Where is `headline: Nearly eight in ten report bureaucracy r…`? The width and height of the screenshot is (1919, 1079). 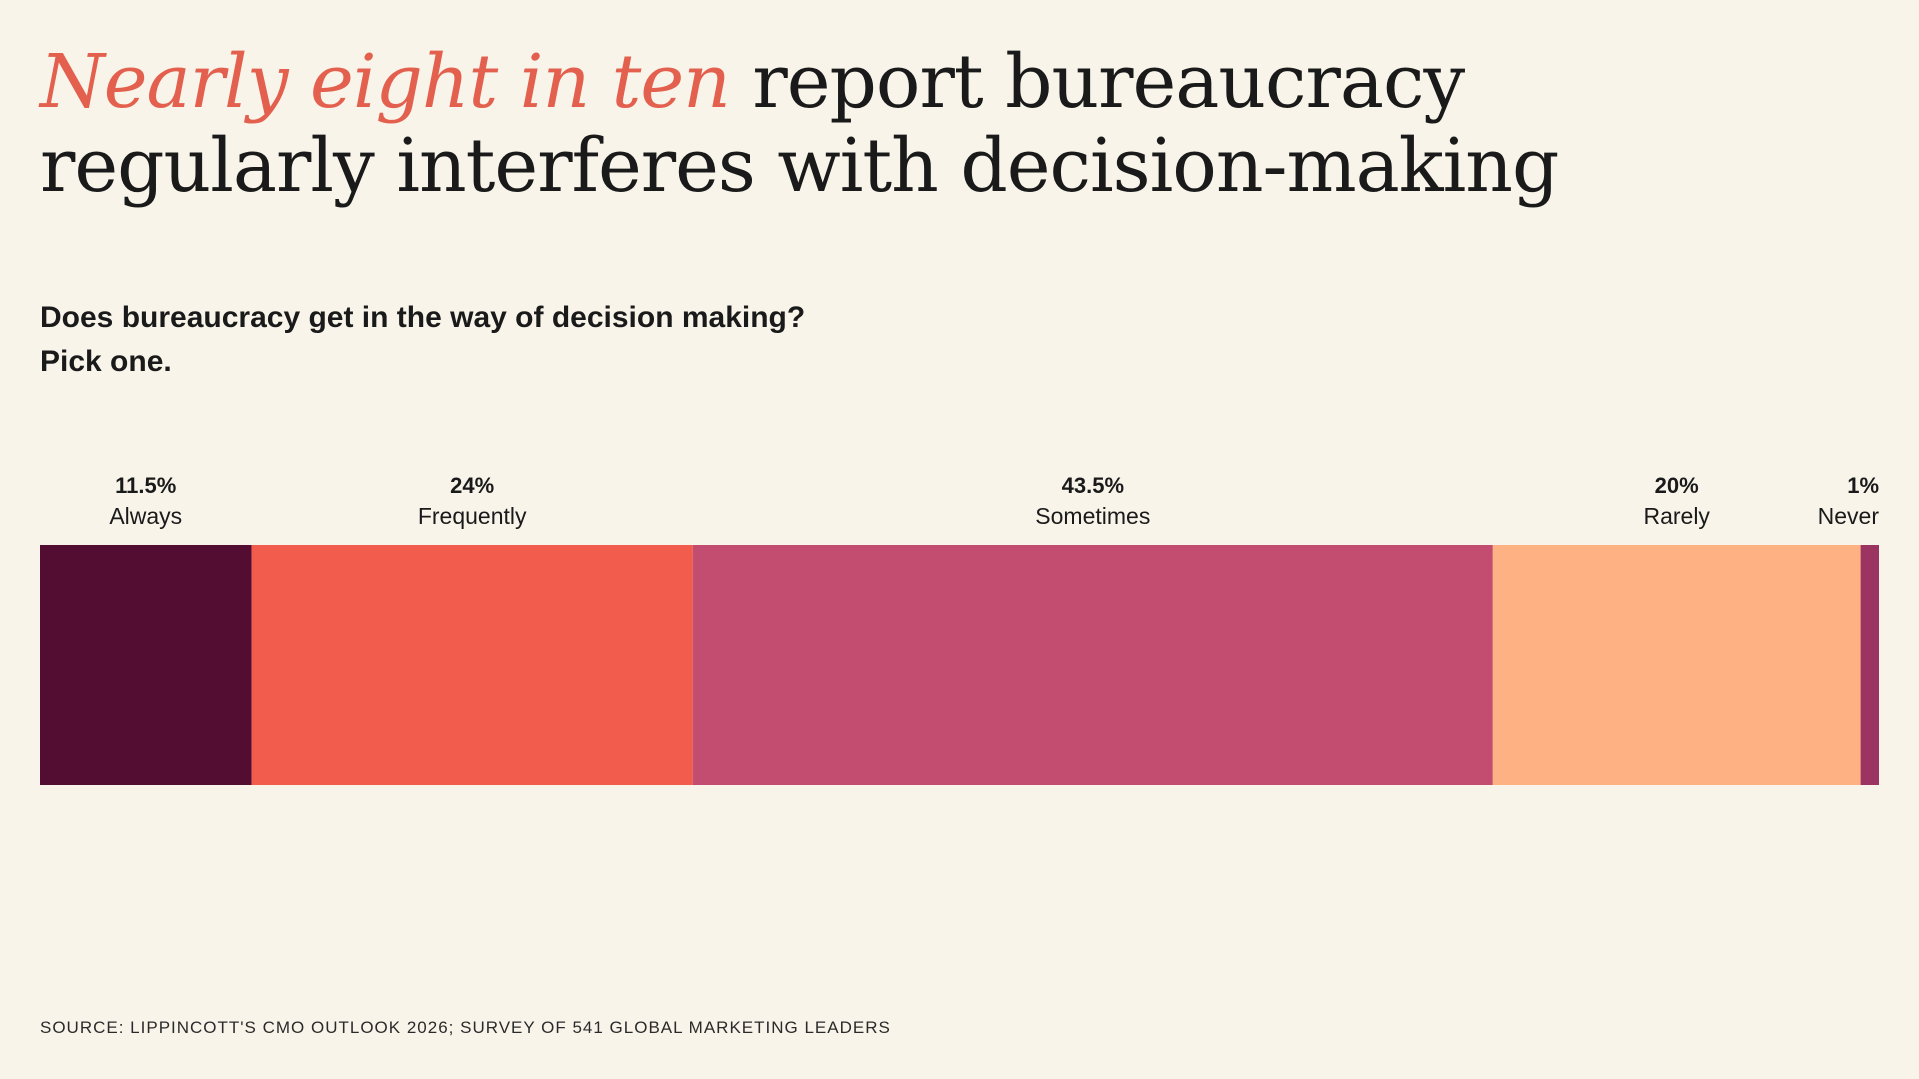
headline: Nearly eight in ten report bureaucracy r… is located at coordinates (840, 124).